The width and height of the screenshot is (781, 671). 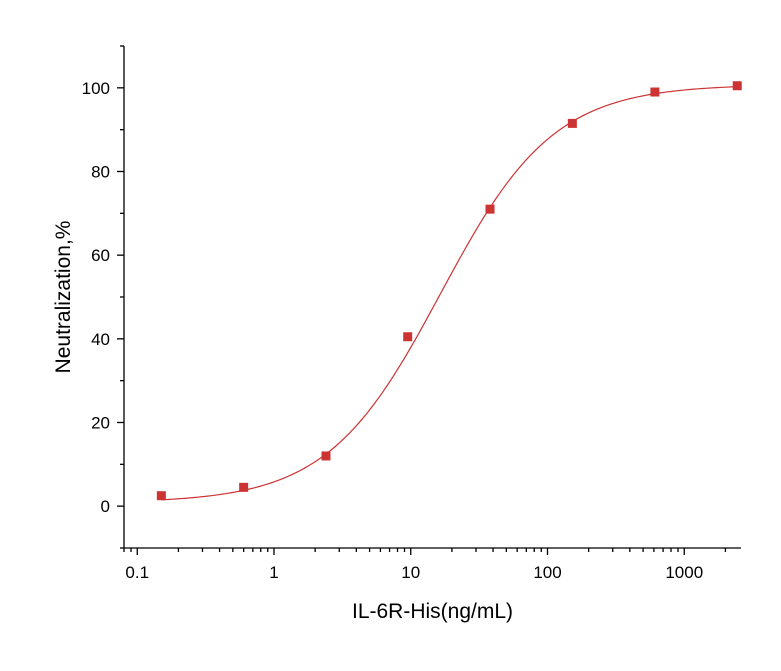 I want to click on y-tick-label: 60, so click(x=100, y=255).